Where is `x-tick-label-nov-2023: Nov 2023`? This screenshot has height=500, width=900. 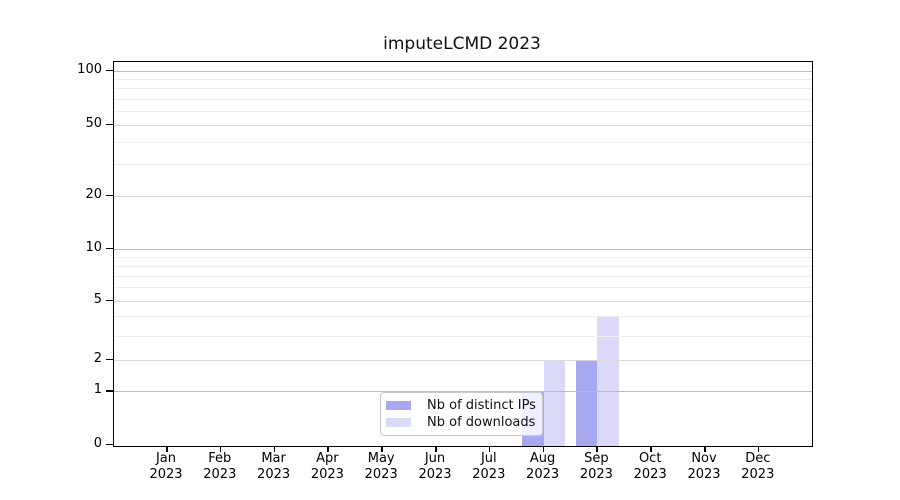
x-tick-label-nov-2023: Nov 2023 is located at coordinates (704, 466).